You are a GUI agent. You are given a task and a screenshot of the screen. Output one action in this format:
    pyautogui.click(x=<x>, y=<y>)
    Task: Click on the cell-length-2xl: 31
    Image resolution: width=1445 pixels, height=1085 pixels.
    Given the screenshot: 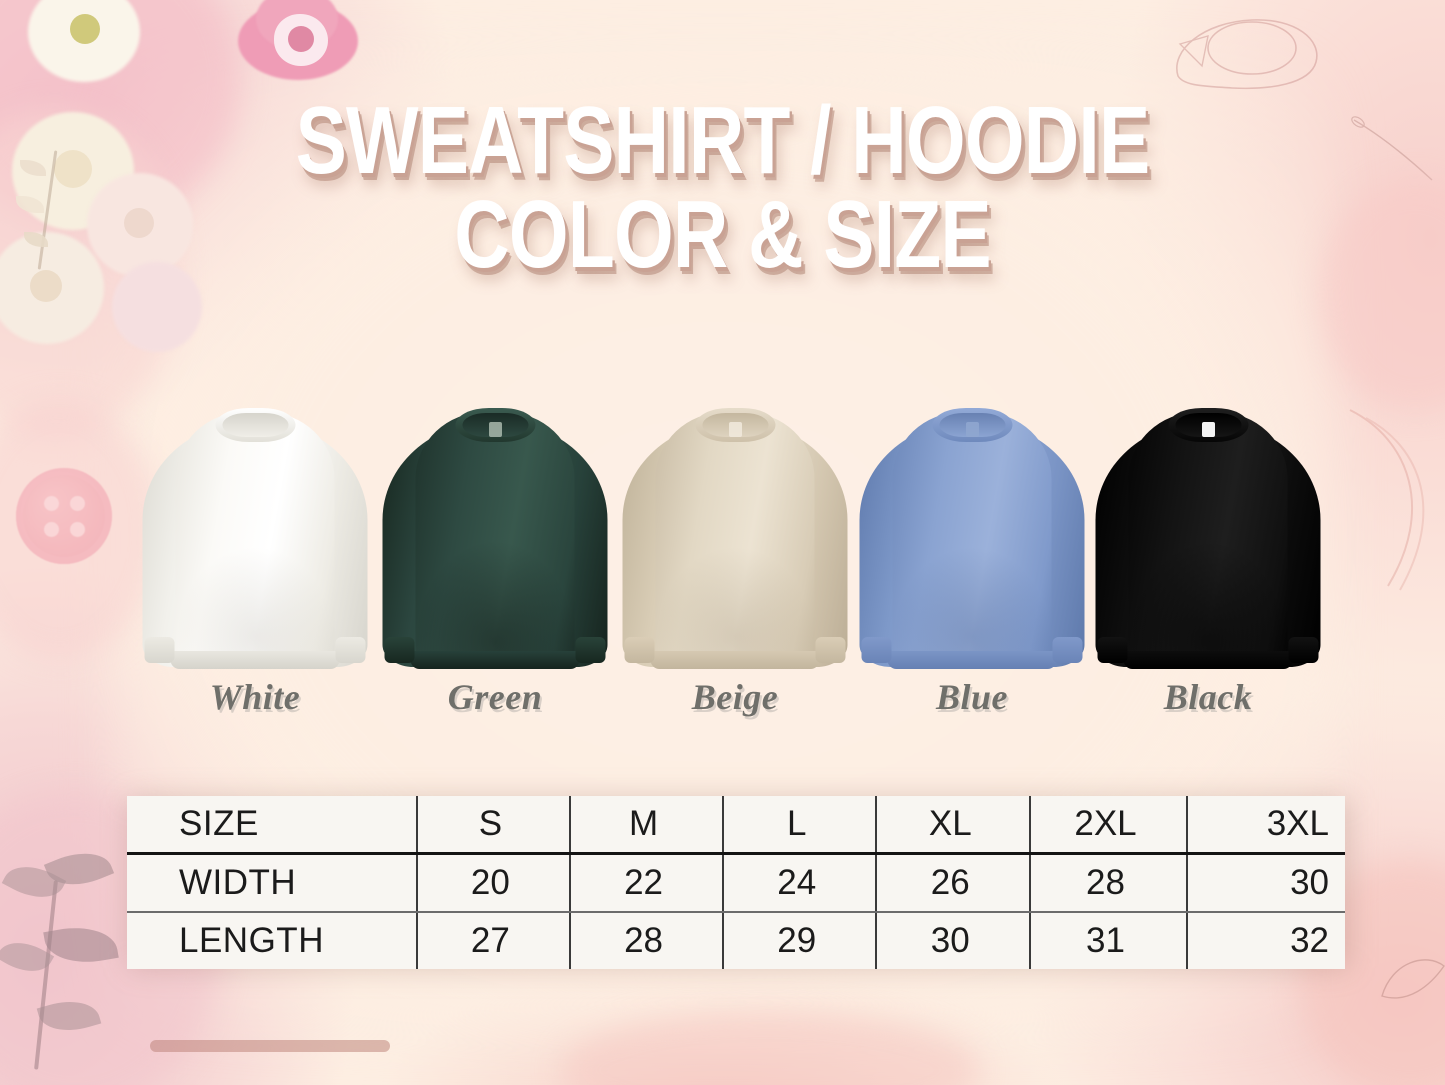 What is the action you would take?
    pyautogui.click(x=1108, y=940)
    